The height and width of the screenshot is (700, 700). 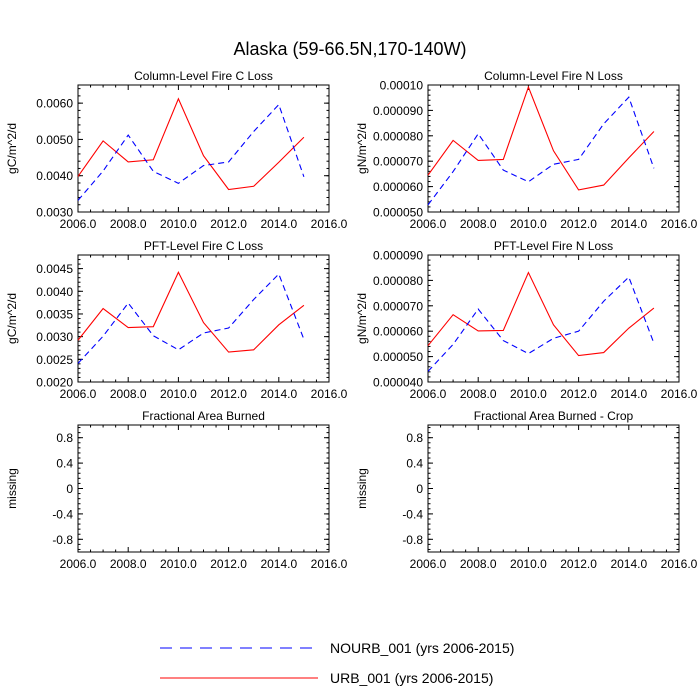 What do you see at coordinates (203, 76) in the screenshot?
I see `panel-title: Column-Level Fire C Loss` at bounding box center [203, 76].